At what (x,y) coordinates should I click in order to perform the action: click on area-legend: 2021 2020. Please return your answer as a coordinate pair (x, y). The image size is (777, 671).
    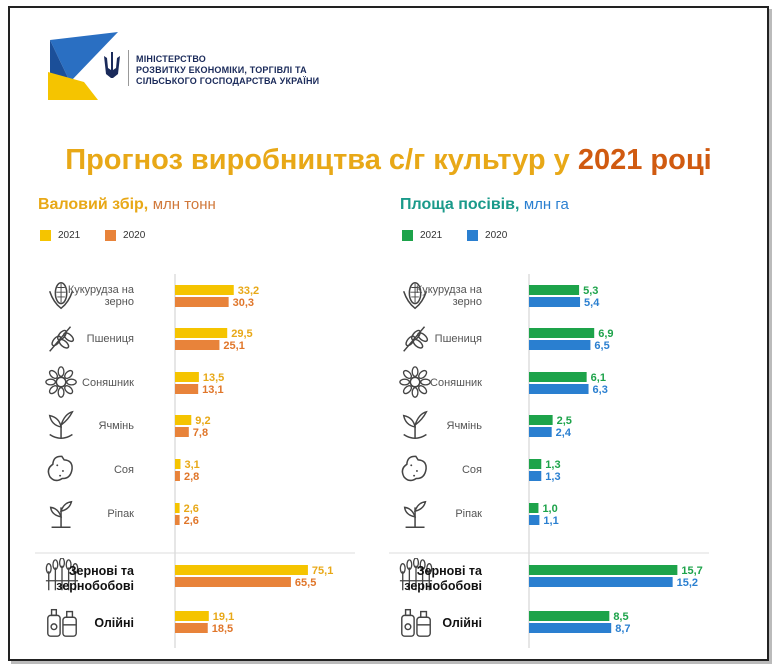
    Looking at the image, I should click on (465, 237).